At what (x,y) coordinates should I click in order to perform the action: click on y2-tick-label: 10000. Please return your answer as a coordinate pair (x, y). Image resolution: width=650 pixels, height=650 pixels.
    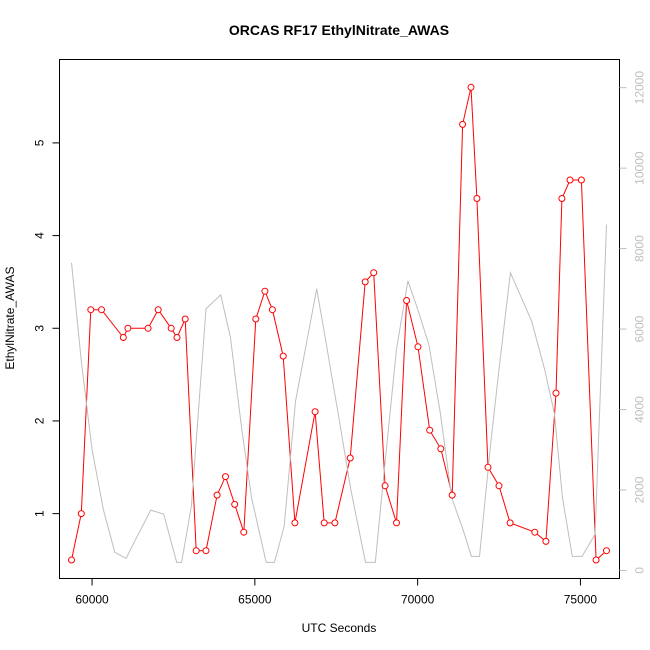
    Looking at the image, I should click on (640, 168).